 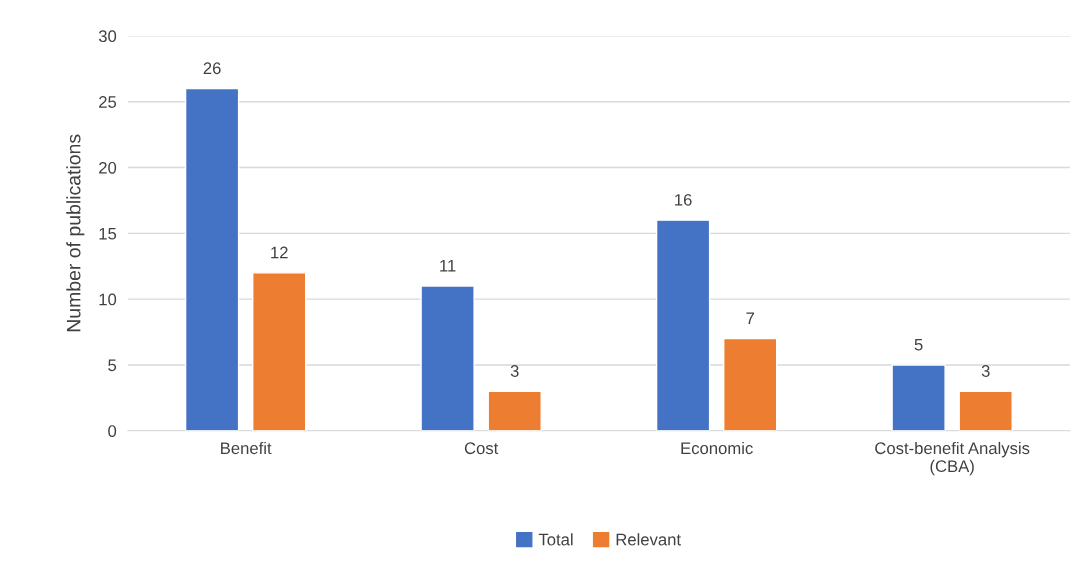 I want to click on y-tick-label: 25, so click(x=108, y=102).